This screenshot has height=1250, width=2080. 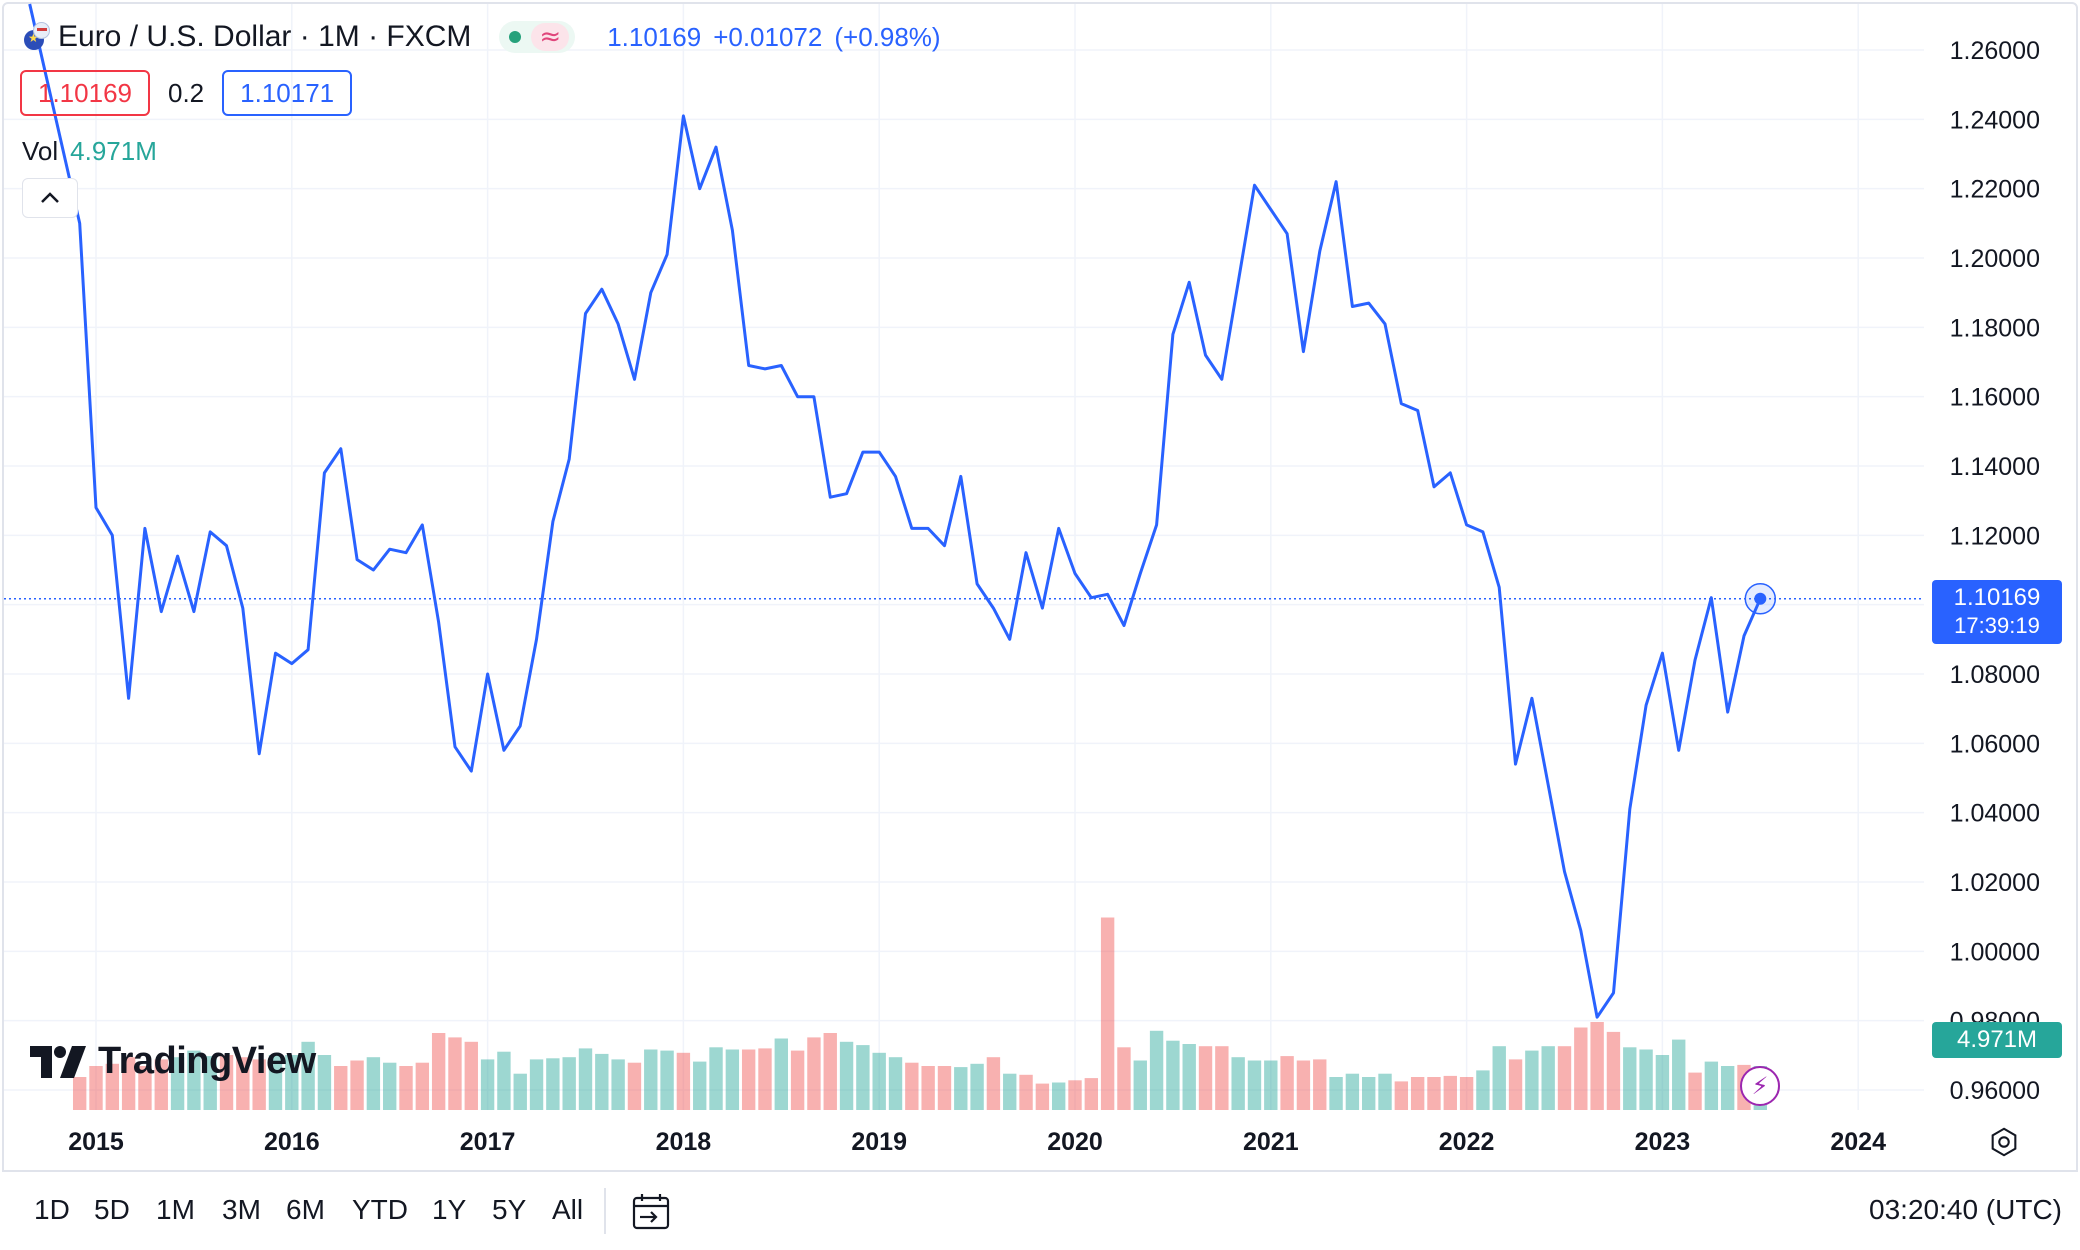 I want to click on y-tick-label: 1.04000, so click(x=1995, y=814).